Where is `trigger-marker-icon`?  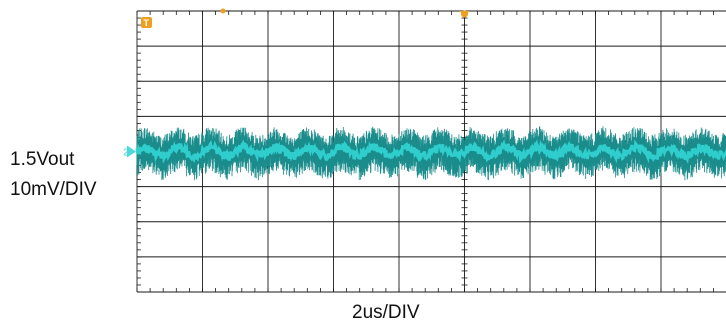
trigger-marker-icon is located at coordinates (146, 22).